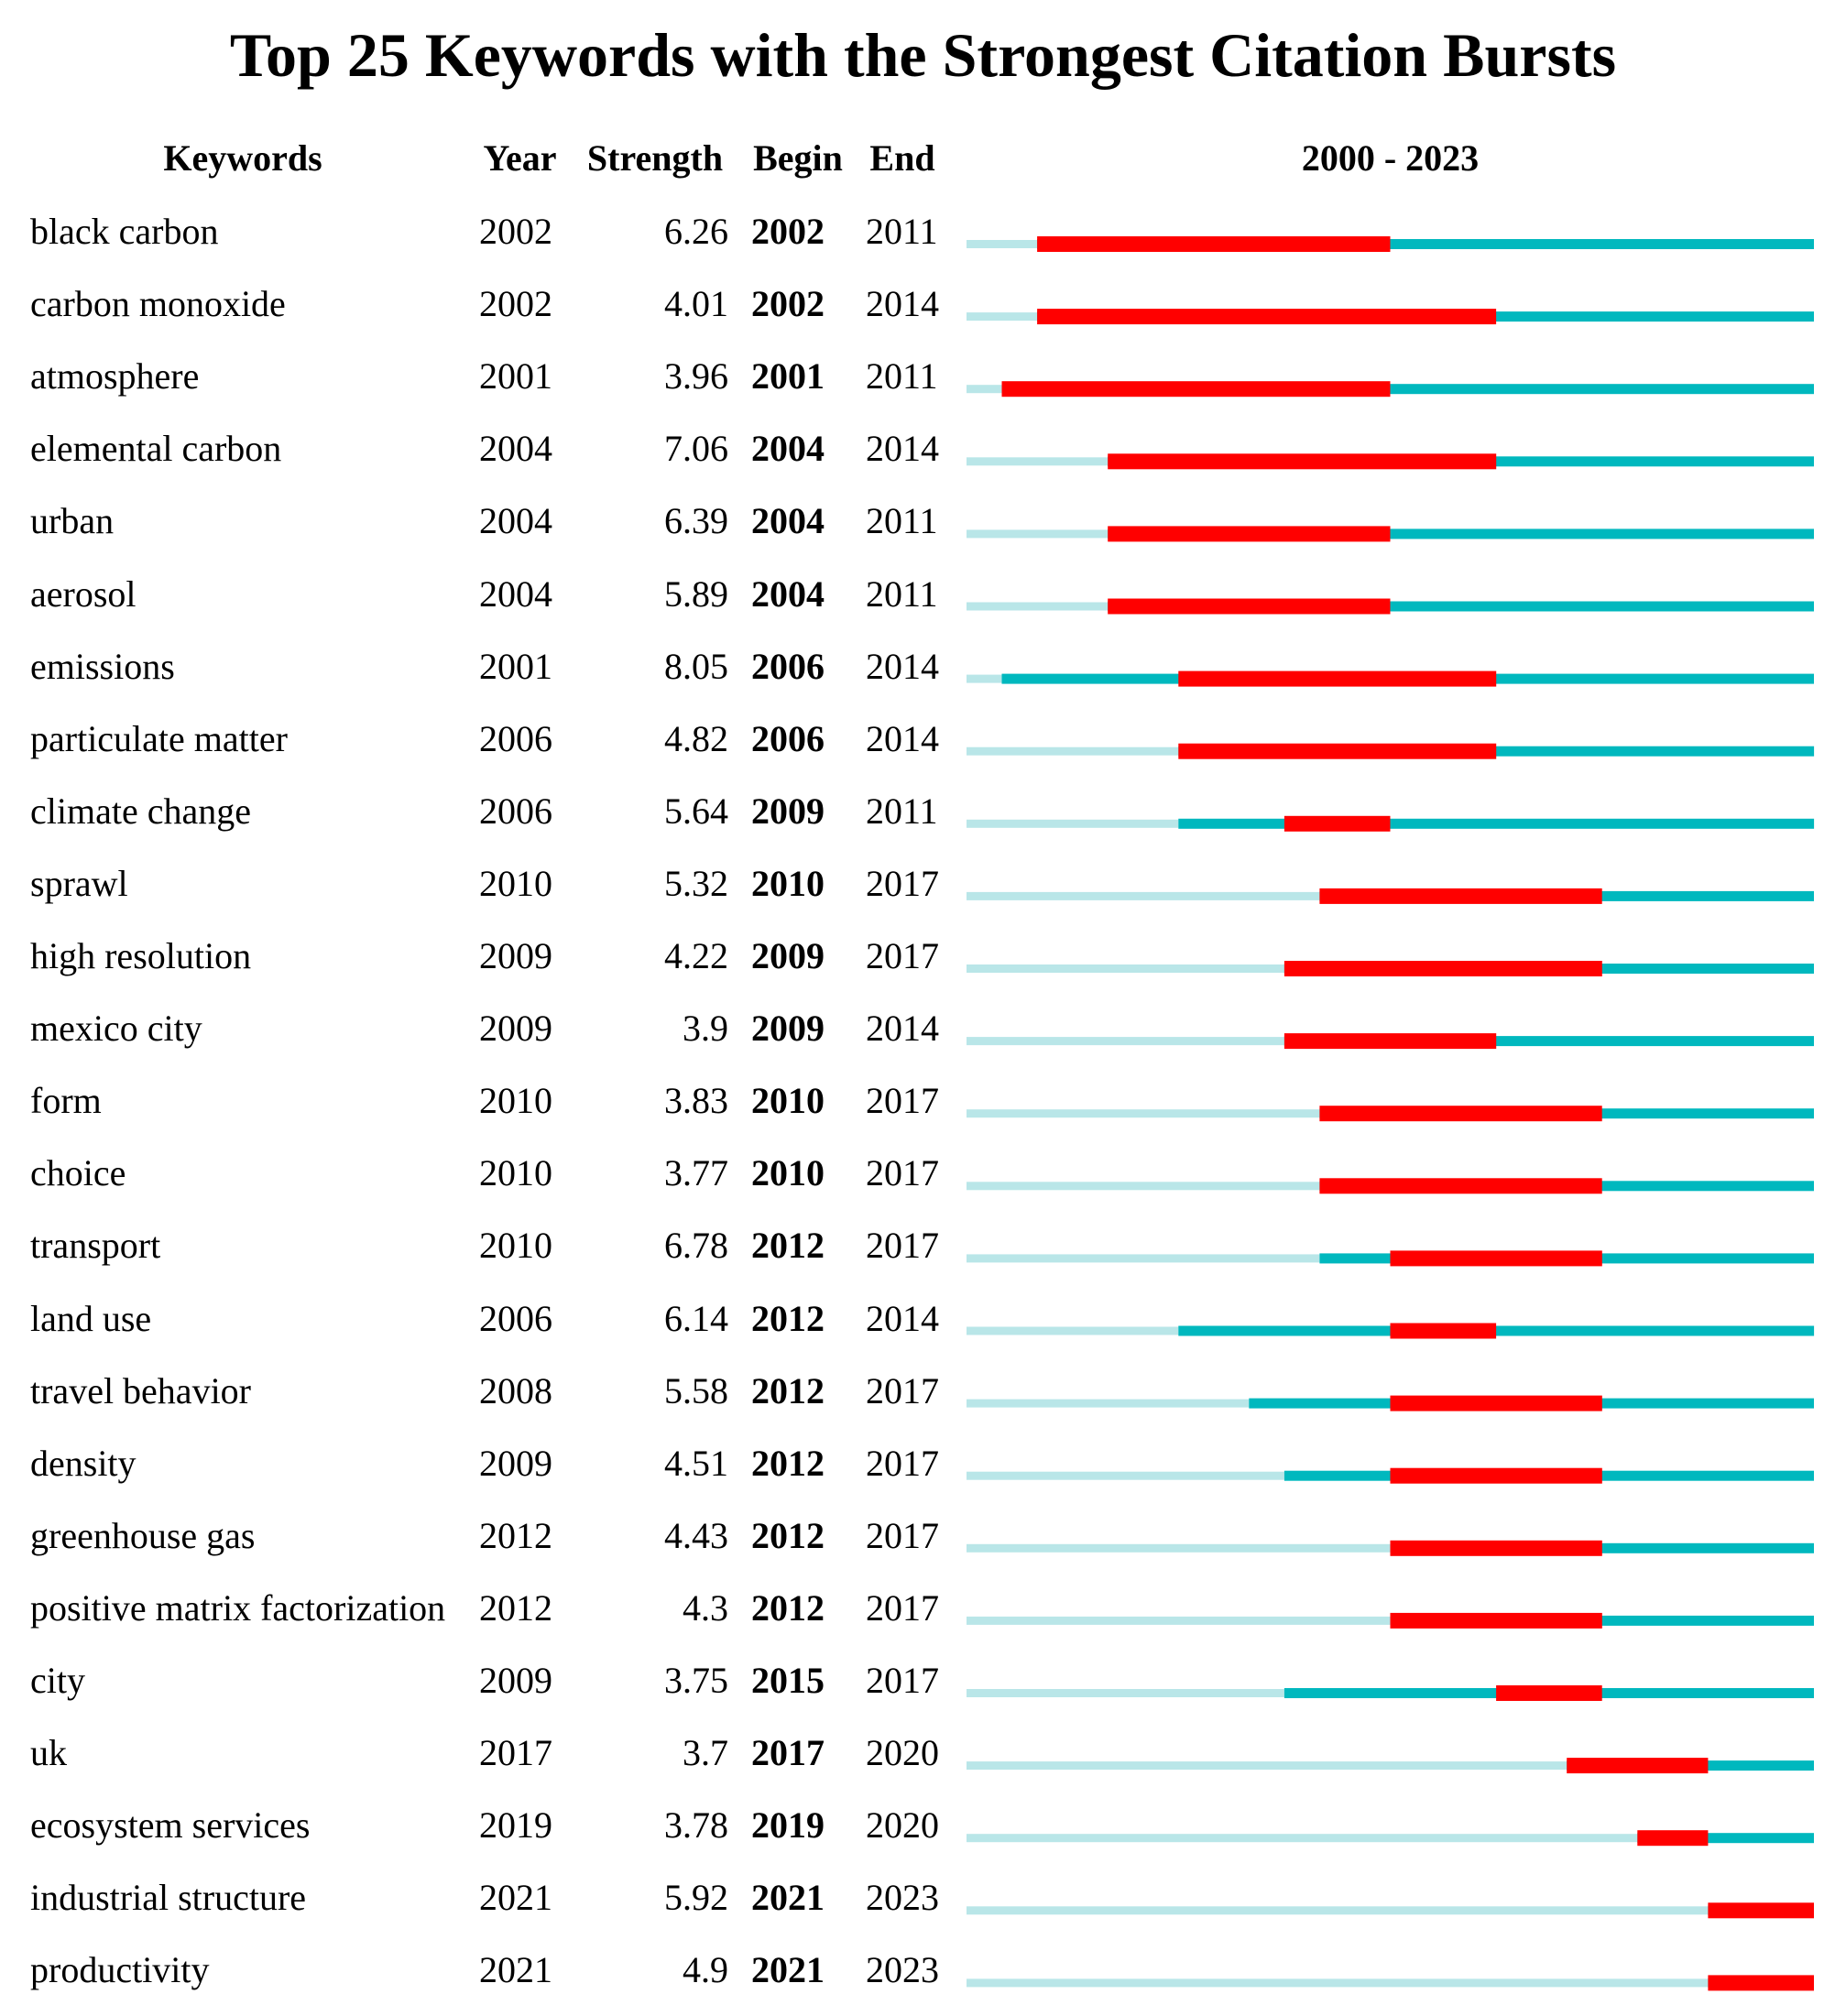  What do you see at coordinates (696, 521) in the screenshot?
I see `strength: 6.39` at bounding box center [696, 521].